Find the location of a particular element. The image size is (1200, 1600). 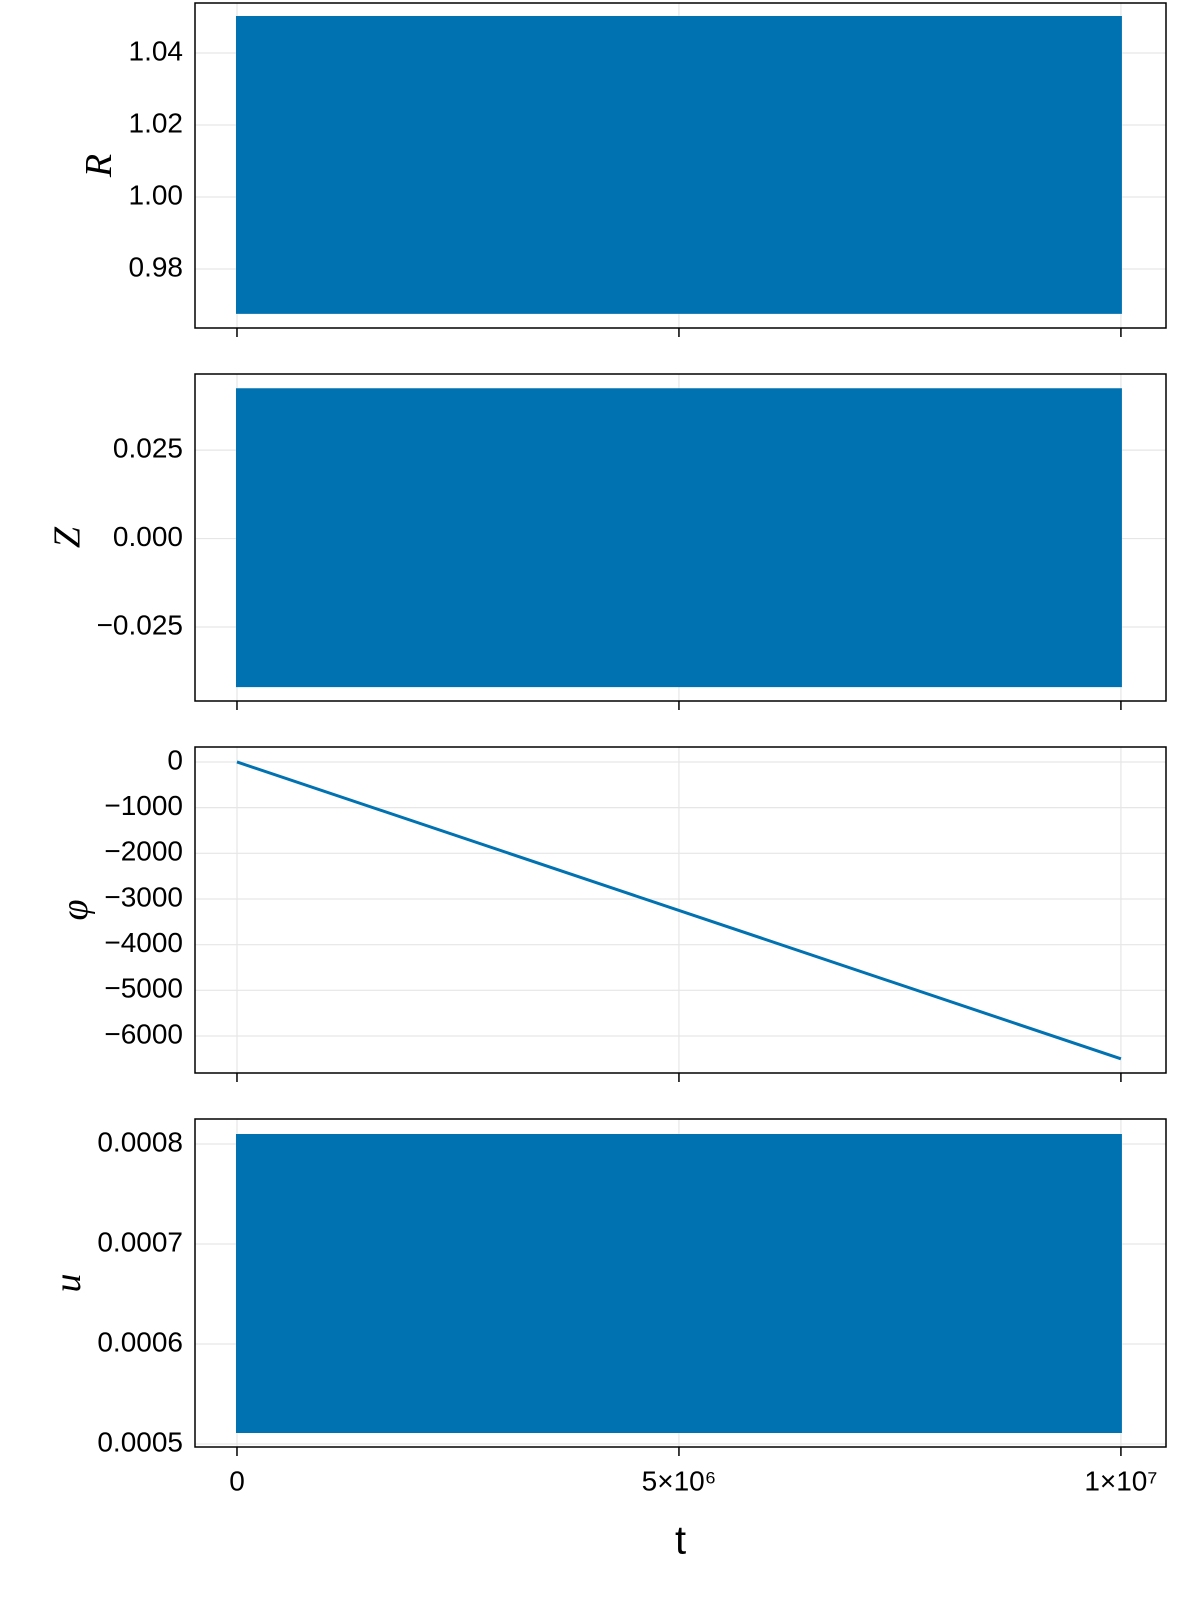

y-tick-label: 0.0006 is located at coordinates (140, 1341).